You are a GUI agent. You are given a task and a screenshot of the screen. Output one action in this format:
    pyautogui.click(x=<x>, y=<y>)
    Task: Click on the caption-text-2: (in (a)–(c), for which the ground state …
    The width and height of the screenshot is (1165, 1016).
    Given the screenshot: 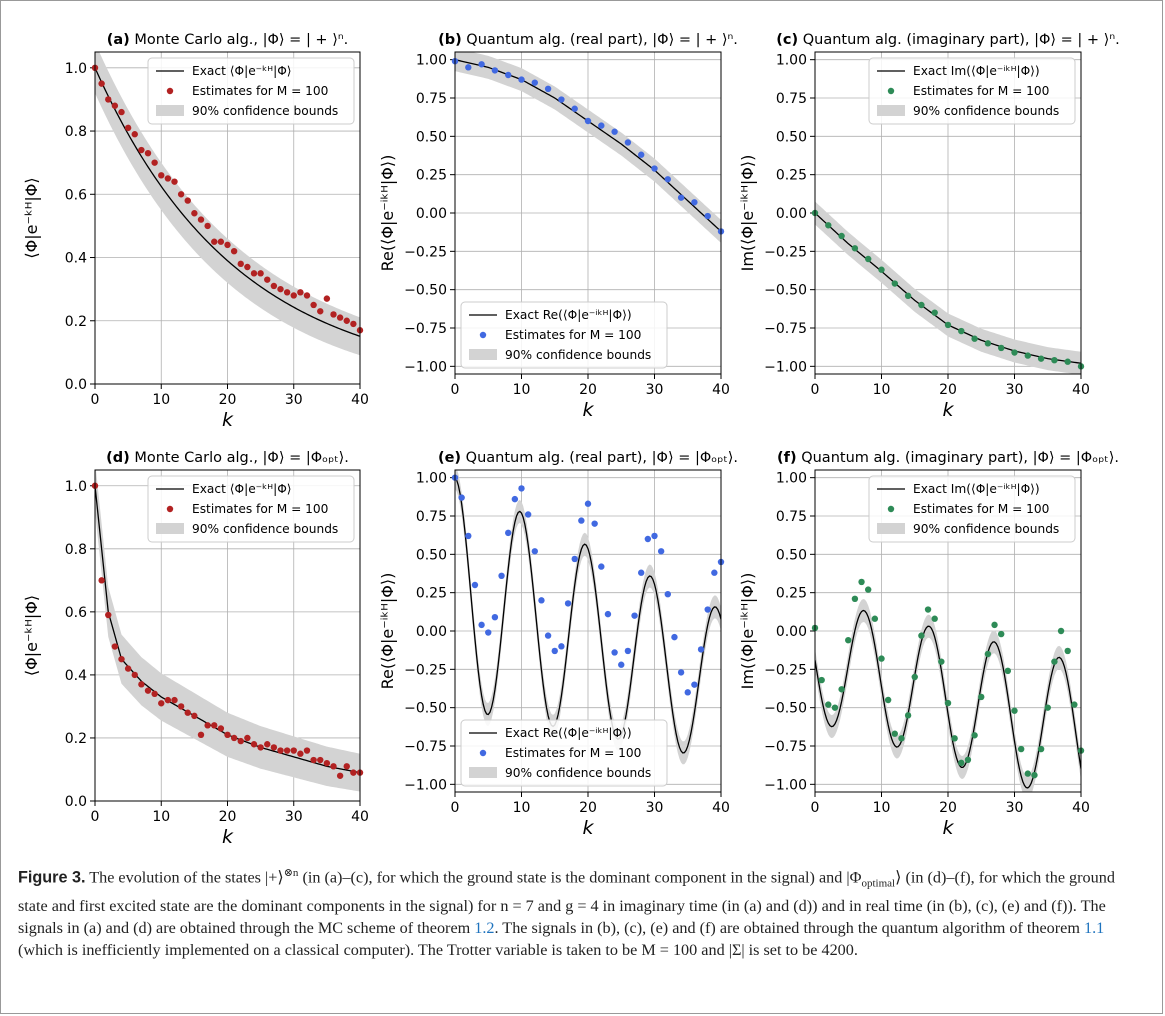 What is the action you would take?
    pyautogui.click(x=580, y=877)
    